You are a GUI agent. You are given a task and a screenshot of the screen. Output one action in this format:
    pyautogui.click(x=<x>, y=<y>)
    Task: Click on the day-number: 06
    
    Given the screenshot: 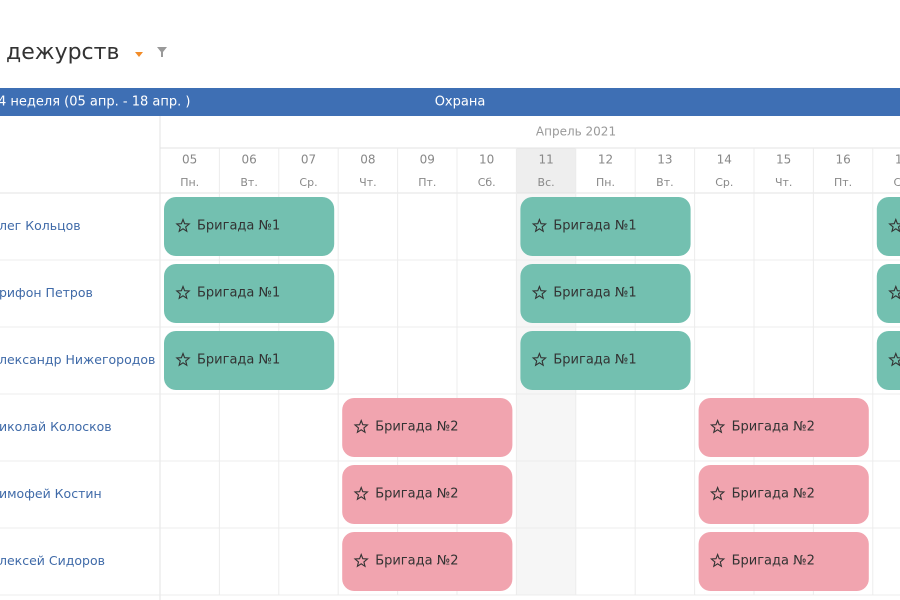 What is the action you would take?
    pyautogui.click(x=248, y=160)
    